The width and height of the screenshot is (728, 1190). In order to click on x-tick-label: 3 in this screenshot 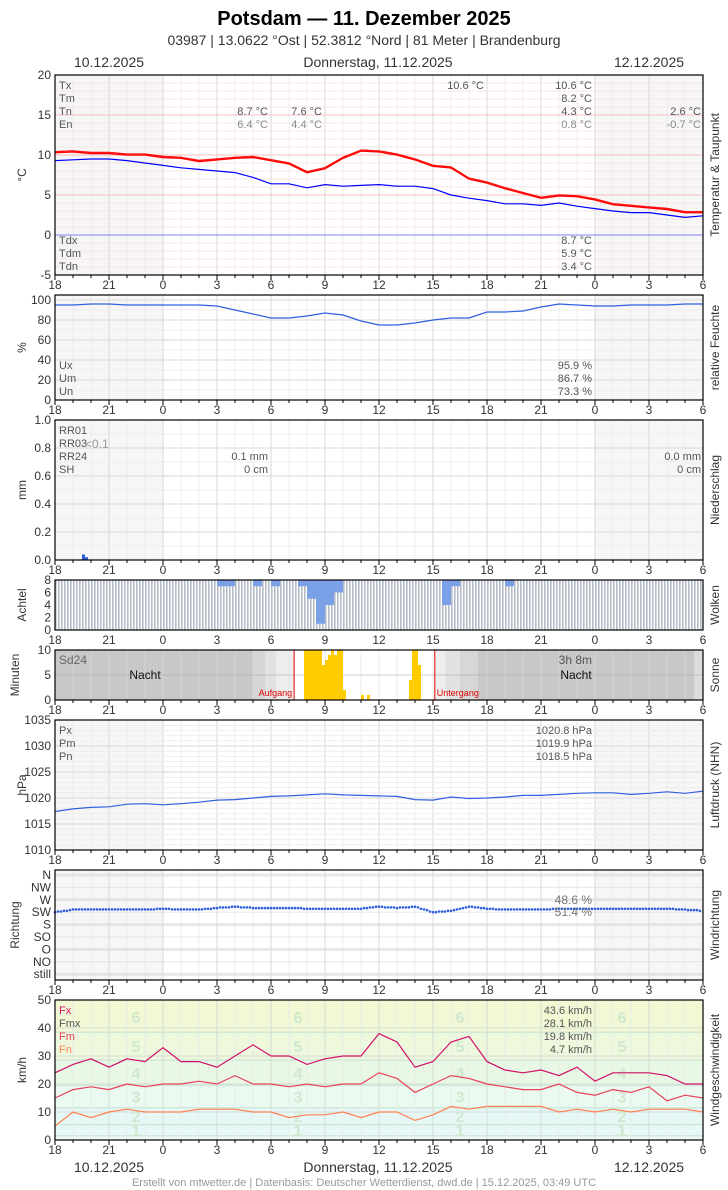, I will do `click(649, 990)`.